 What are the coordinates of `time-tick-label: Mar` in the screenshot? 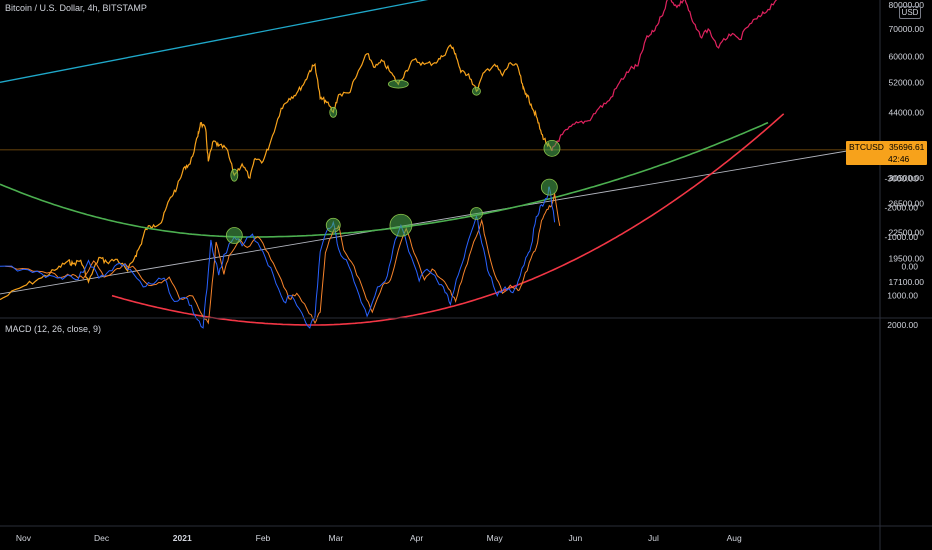 It's located at (336, 538).